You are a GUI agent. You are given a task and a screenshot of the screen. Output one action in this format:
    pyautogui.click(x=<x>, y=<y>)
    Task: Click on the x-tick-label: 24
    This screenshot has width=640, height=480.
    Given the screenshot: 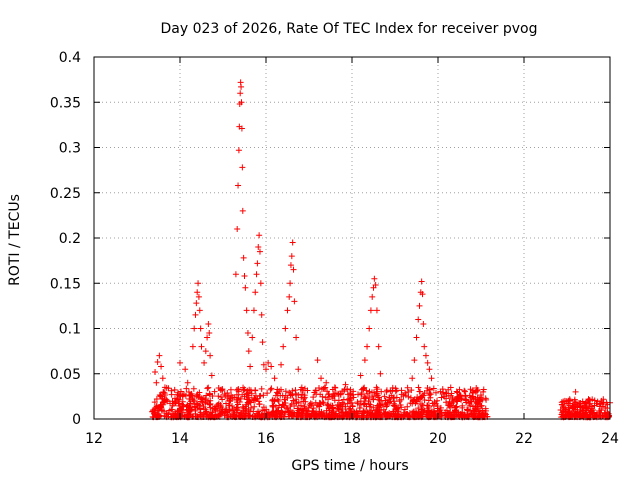 What is the action you would take?
    pyautogui.click(x=610, y=439)
    